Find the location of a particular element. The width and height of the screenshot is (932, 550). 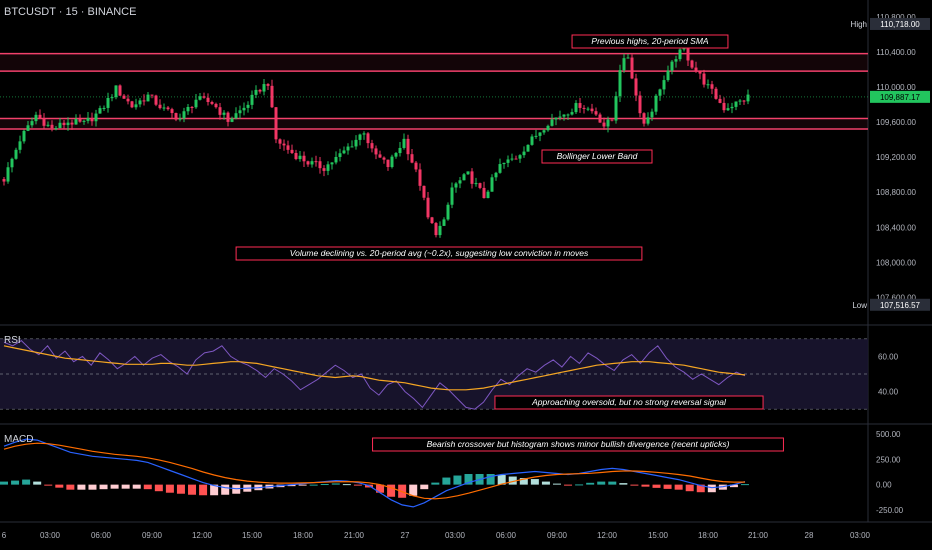

annotation-macd-box is located at coordinates (578, 444).